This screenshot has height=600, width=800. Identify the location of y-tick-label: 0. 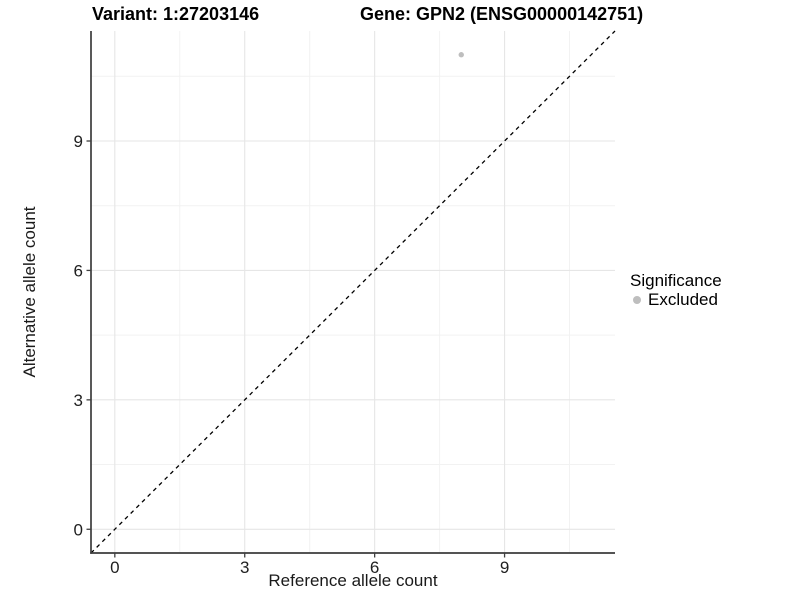
(78, 529).